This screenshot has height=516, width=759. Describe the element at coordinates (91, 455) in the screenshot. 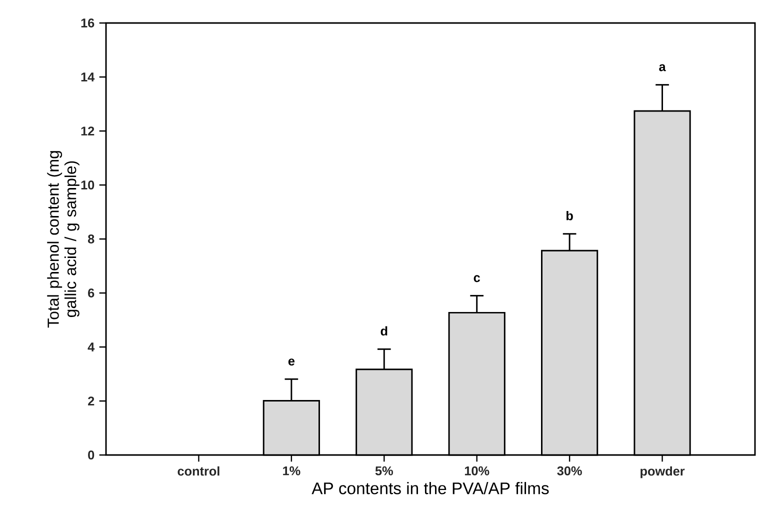

I see `y-tick-label: 0` at that location.